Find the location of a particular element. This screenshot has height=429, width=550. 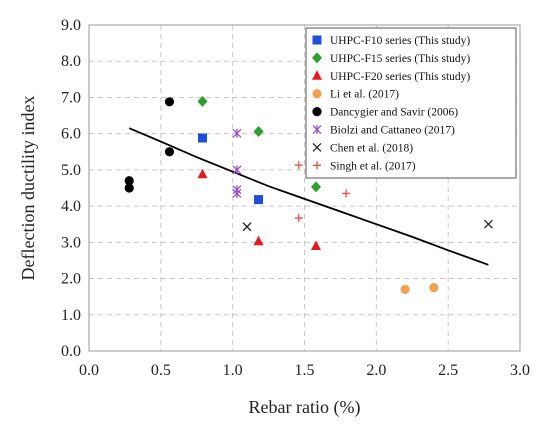

legend-entry: UHPC-F10 series (This study) is located at coordinates (400, 41).